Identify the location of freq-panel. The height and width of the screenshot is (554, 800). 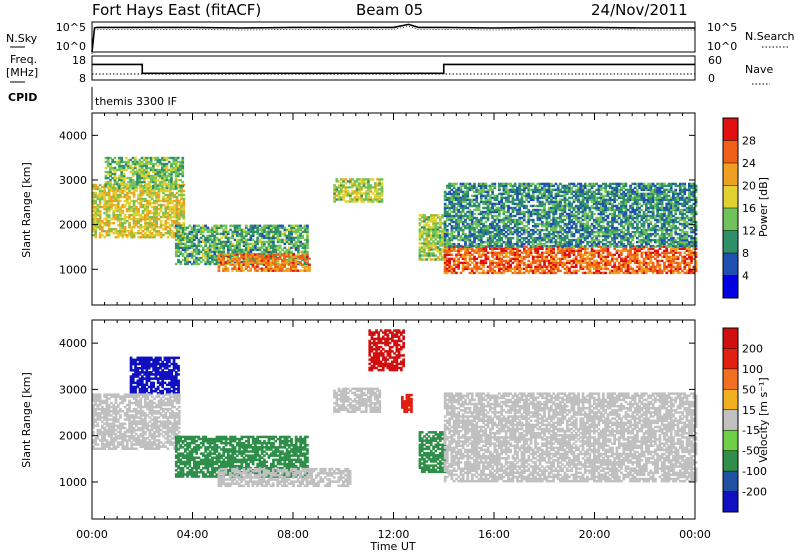
(393, 68).